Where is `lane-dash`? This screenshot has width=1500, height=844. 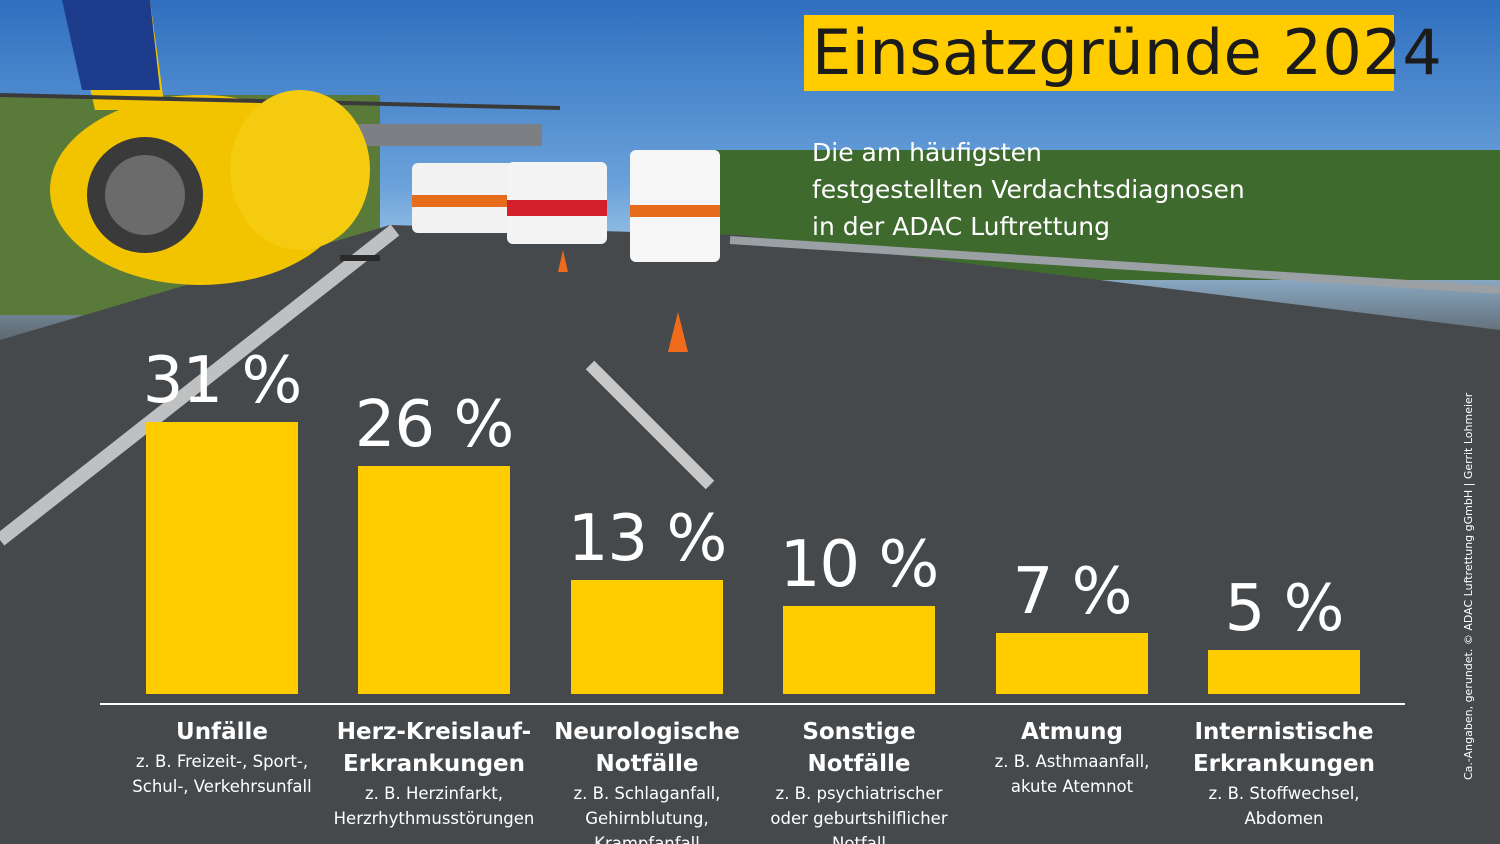 lane-dash is located at coordinates (650, 425).